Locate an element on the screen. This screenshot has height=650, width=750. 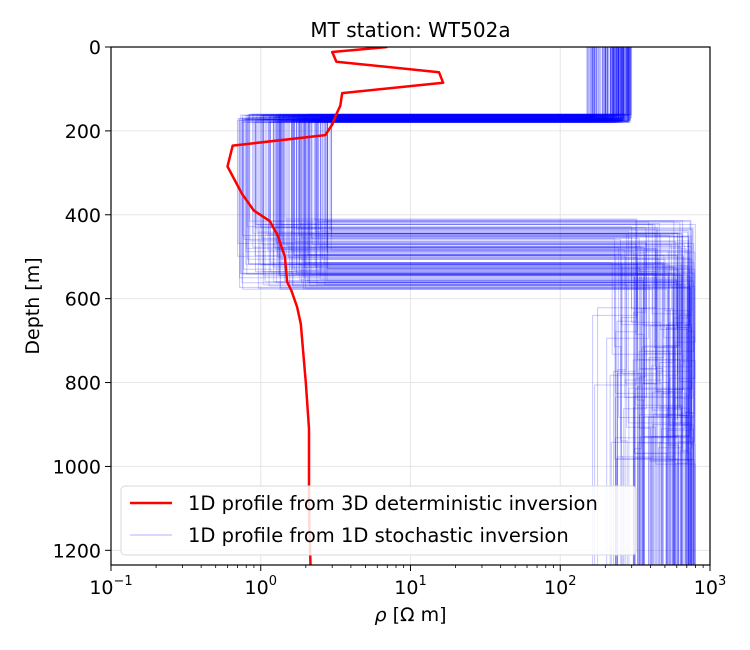
x-axis-title: ρ [Ω m] is located at coordinates (411, 615).